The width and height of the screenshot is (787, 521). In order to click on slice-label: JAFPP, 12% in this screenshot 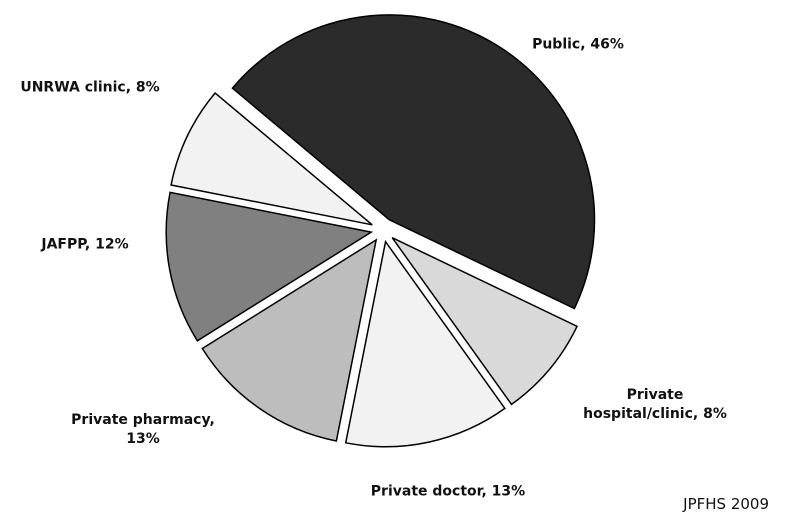, I will do `click(85, 244)`.